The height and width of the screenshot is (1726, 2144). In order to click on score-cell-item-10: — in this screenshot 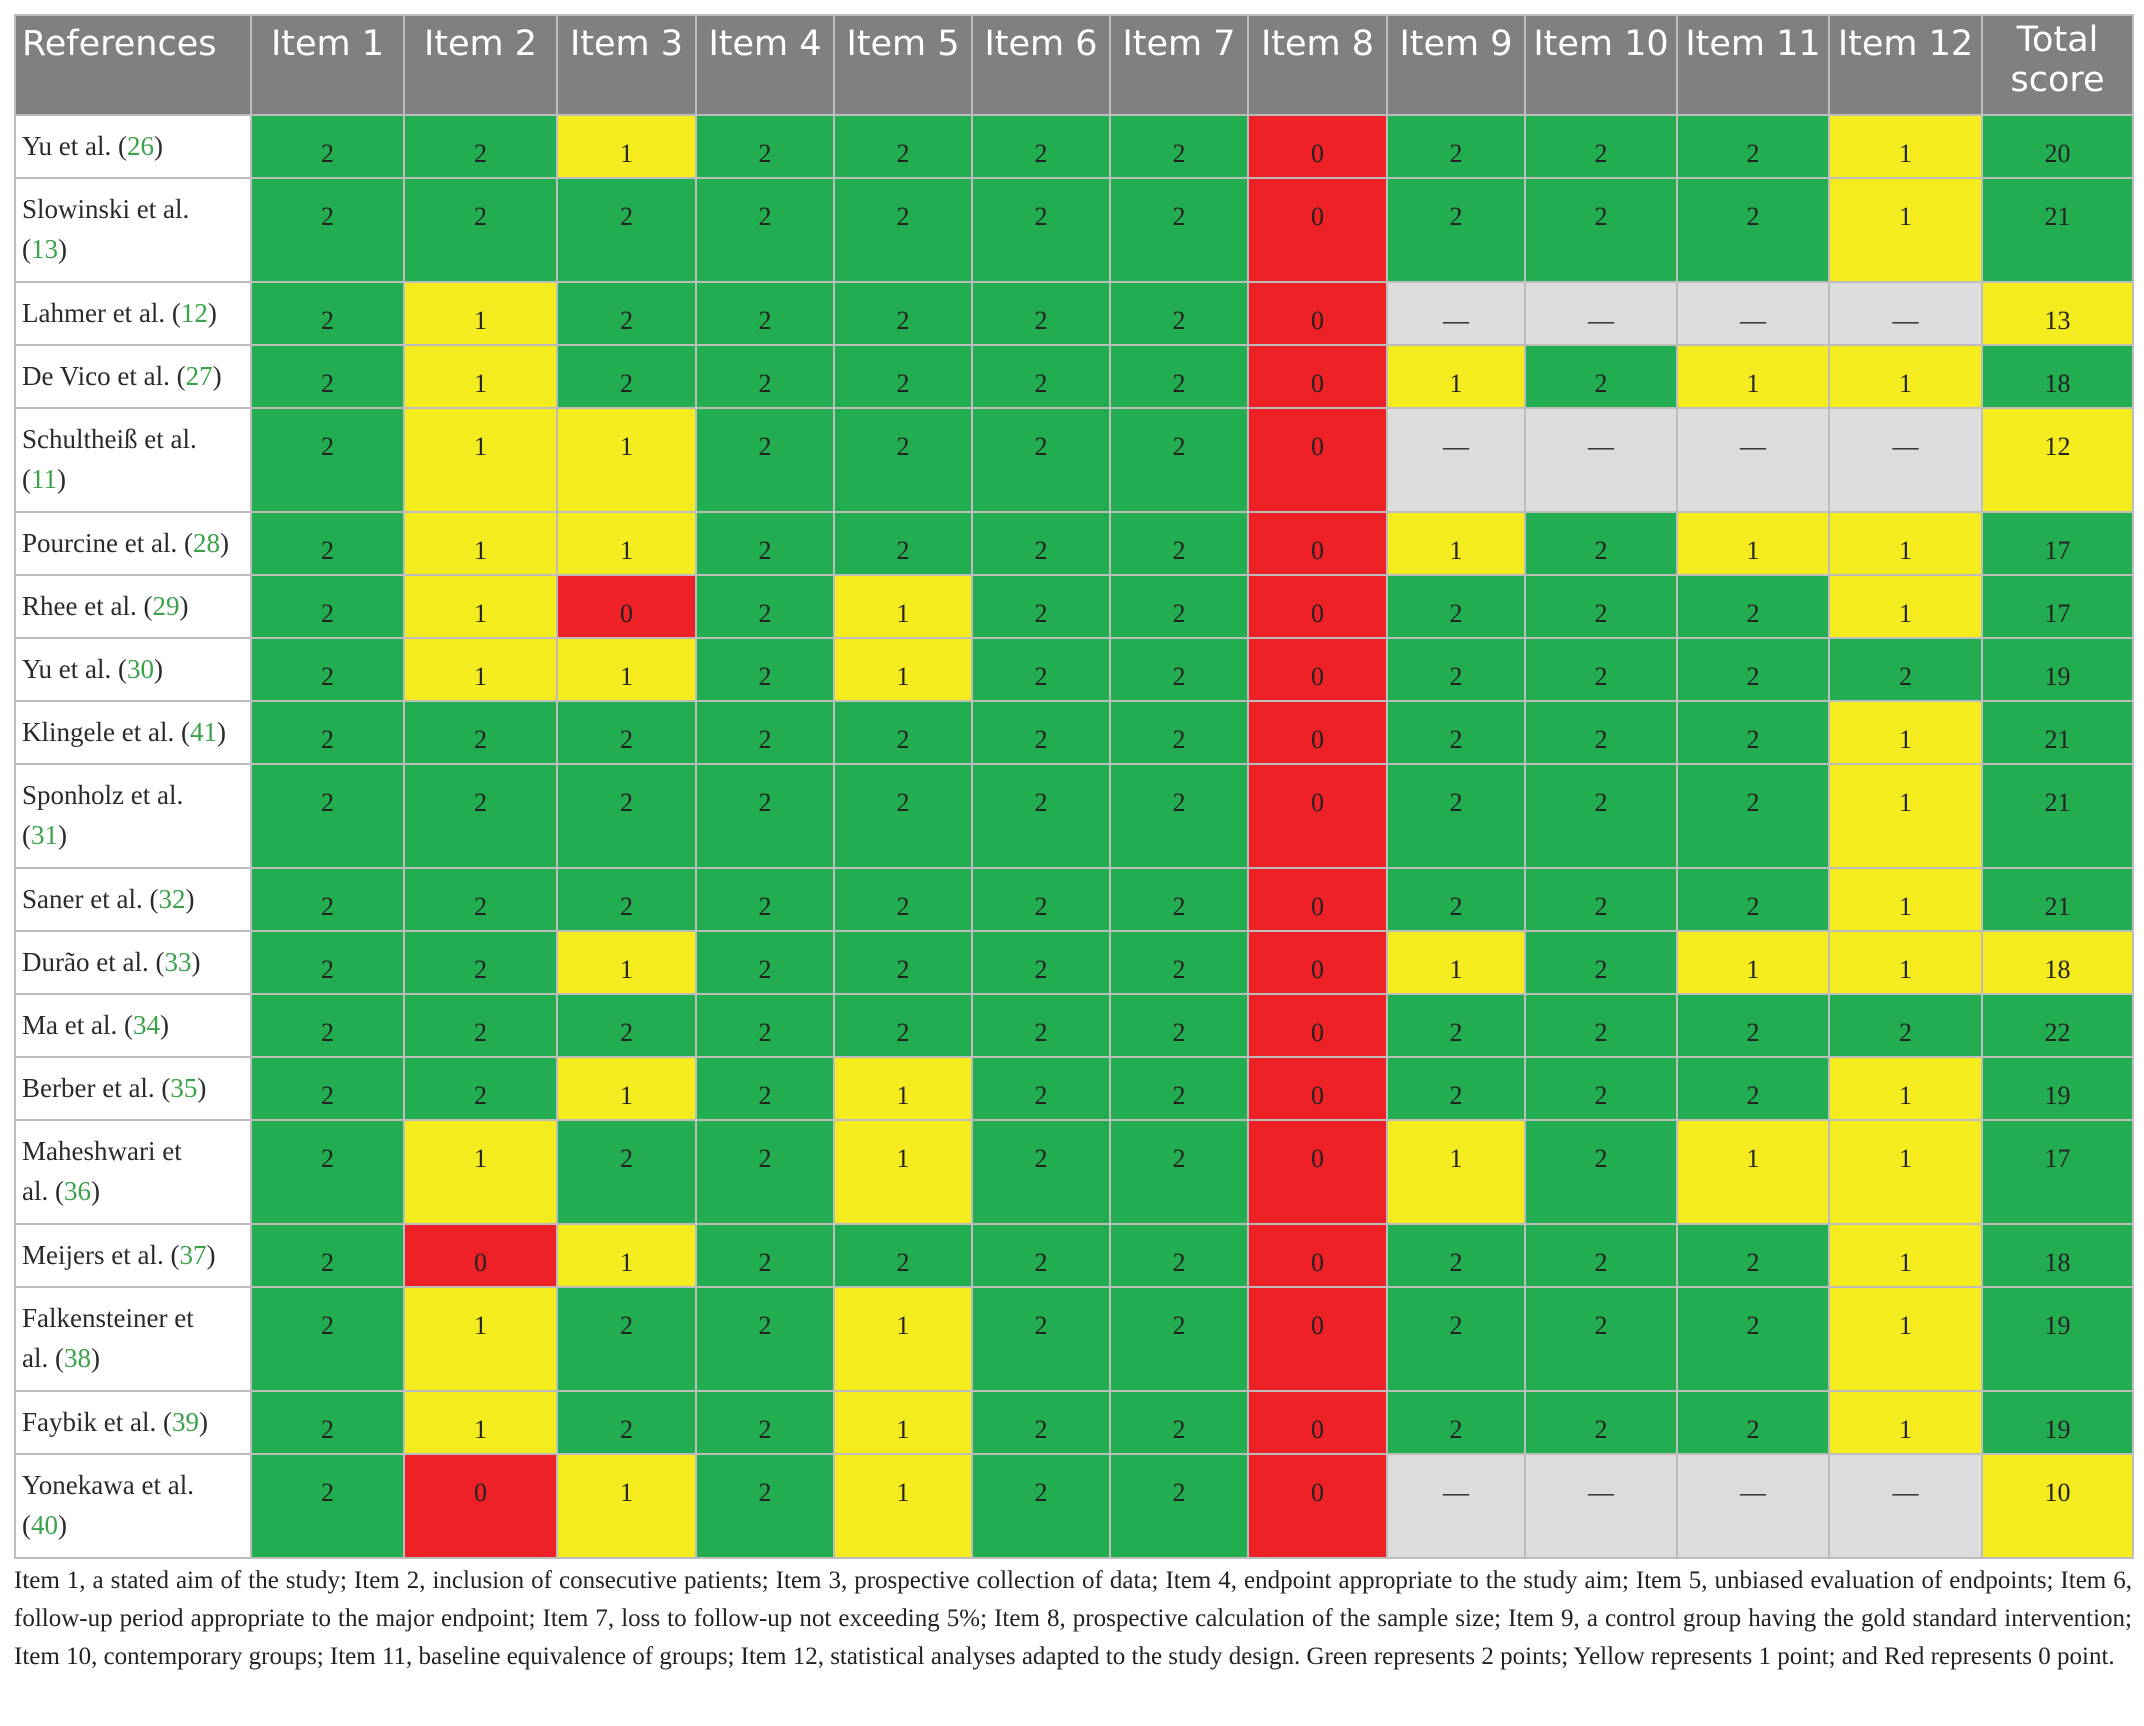, I will do `click(1601, 313)`.